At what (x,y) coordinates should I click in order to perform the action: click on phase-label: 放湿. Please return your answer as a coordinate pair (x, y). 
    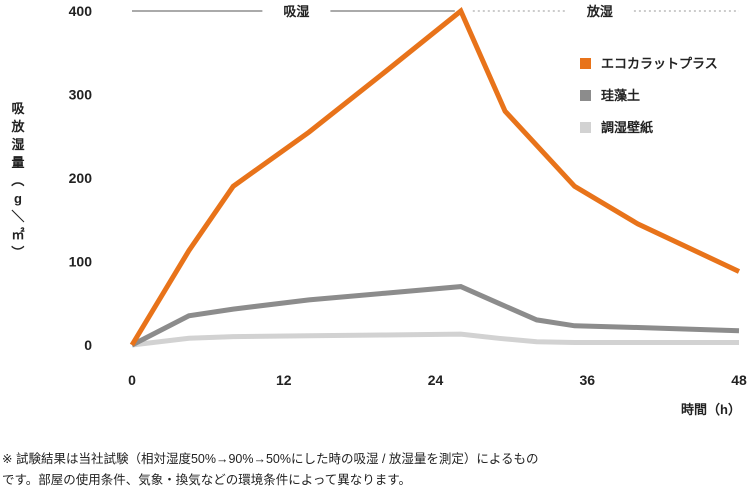
    Looking at the image, I should click on (599, 11).